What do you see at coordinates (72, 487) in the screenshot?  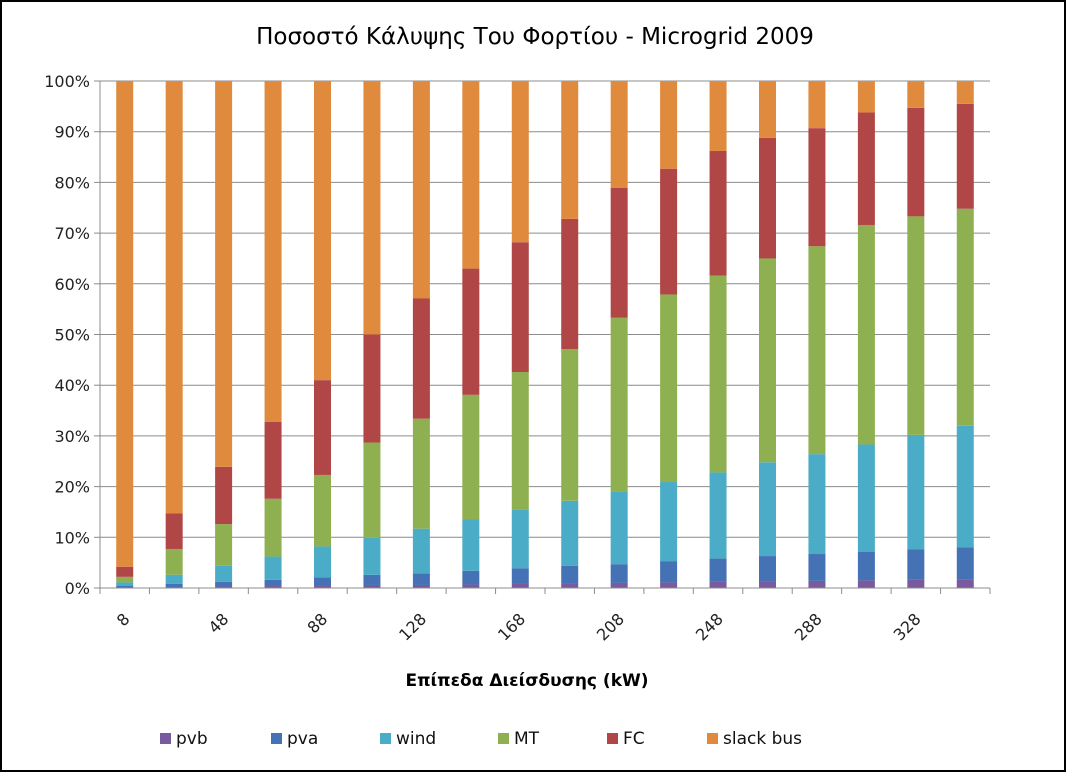 I see `y-tick-label: 20%` at bounding box center [72, 487].